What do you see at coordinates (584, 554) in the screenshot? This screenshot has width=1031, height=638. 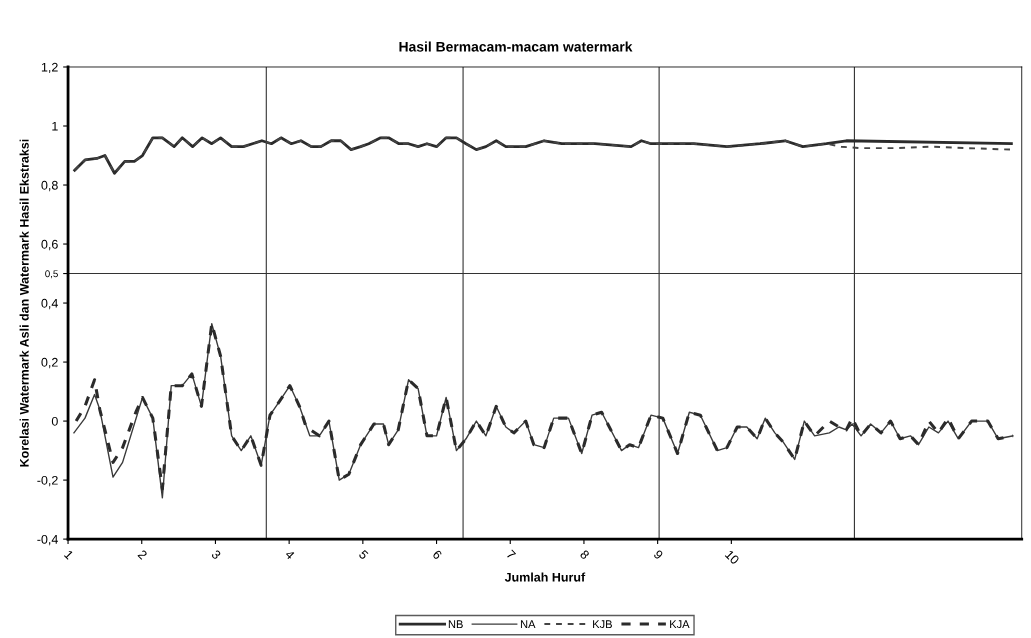 I see `x-tick-label: 8` at bounding box center [584, 554].